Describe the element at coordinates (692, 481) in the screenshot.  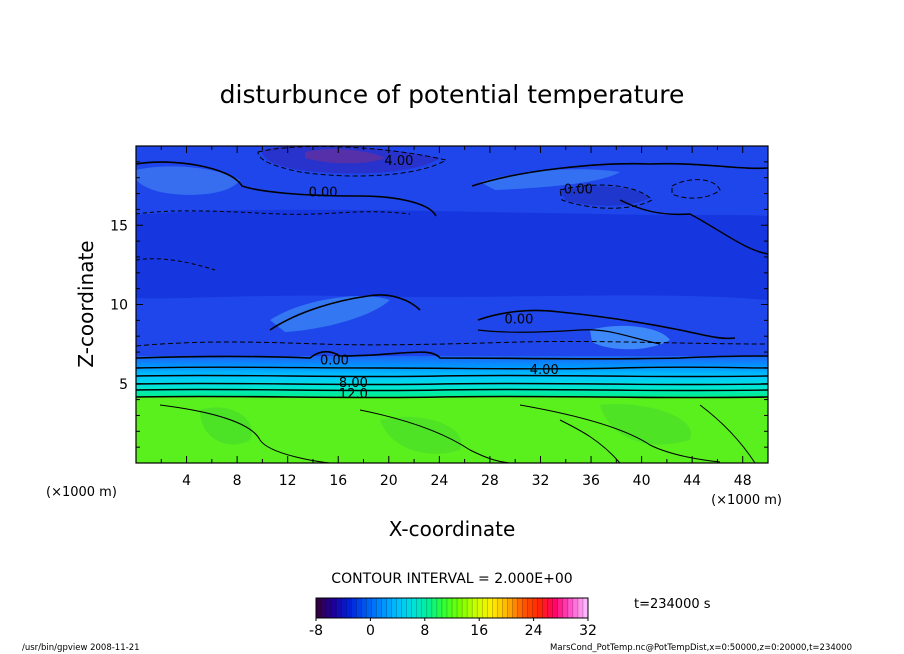
I see `x-tick-label: 44` at that location.